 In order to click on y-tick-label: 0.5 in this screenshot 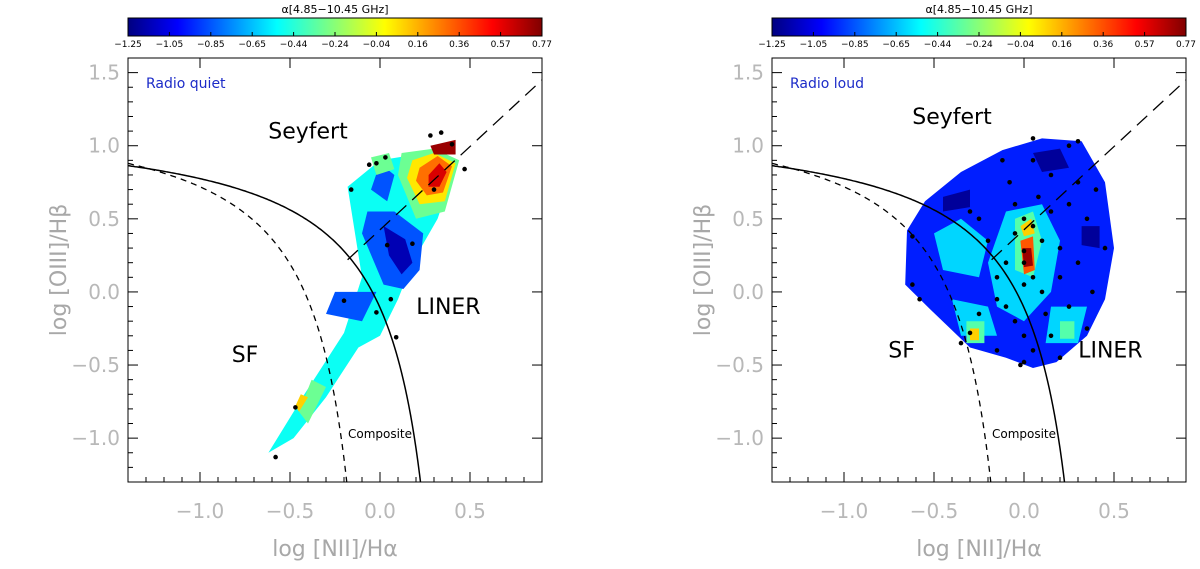, I will do `click(748, 219)`.